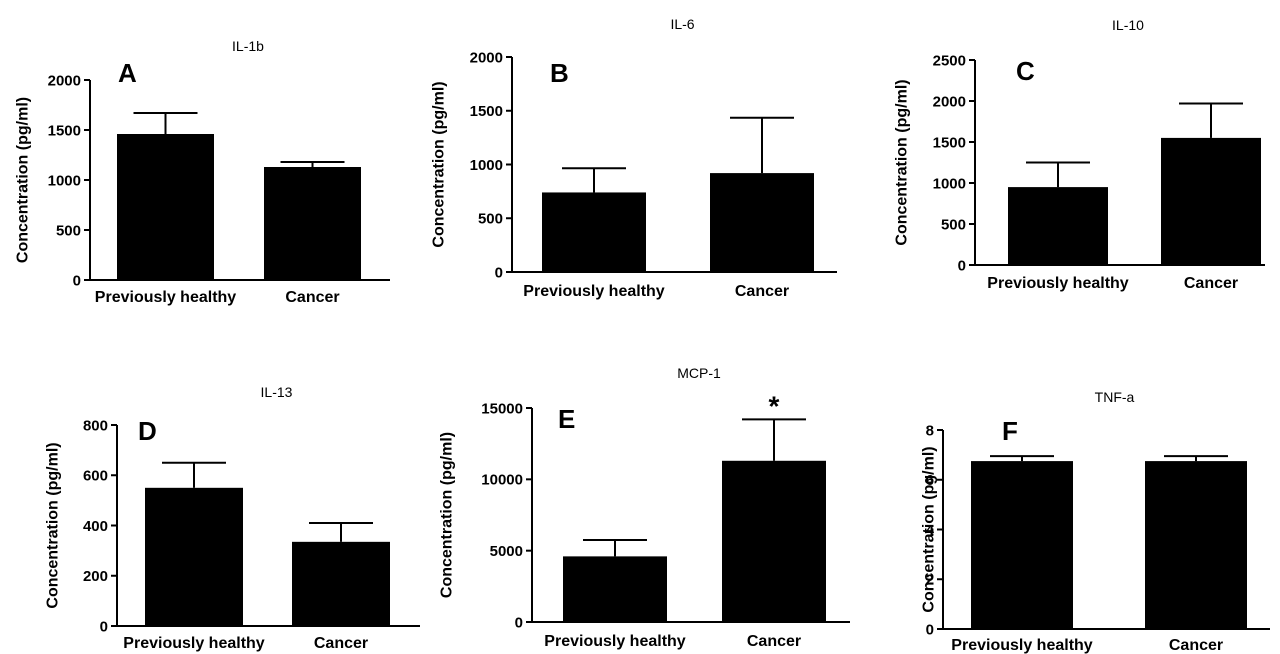 This screenshot has width=1280, height=654. Describe the element at coordinates (506, 551) in the screenshot. I see `y-tick-label: 5000` at that location.